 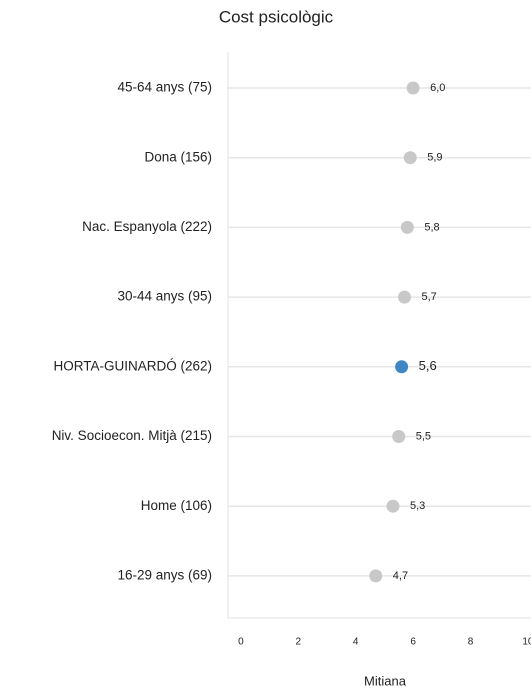 What do you see at coordinates (428, 297) in the screenshot?
I see `data-label: 5,7` at bounding box center [428, 297].